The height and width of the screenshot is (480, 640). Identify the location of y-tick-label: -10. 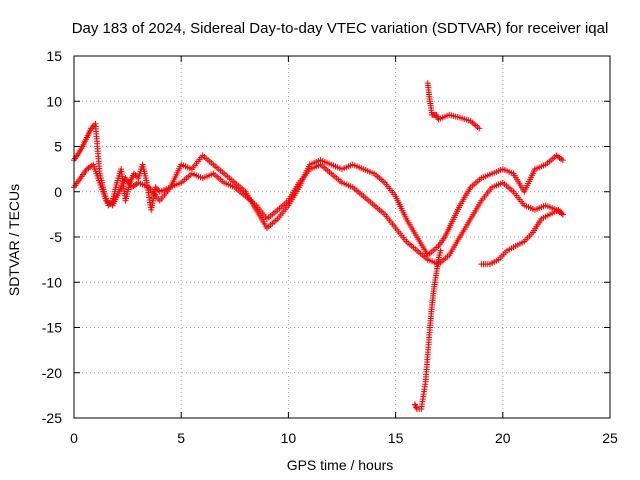
(52, 282).